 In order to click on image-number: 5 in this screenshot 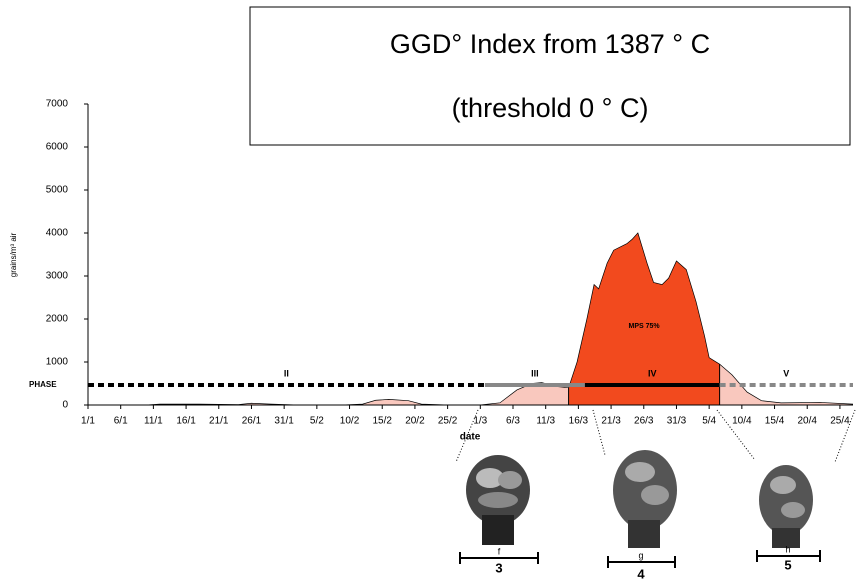, I will do `click(787, 564)`.